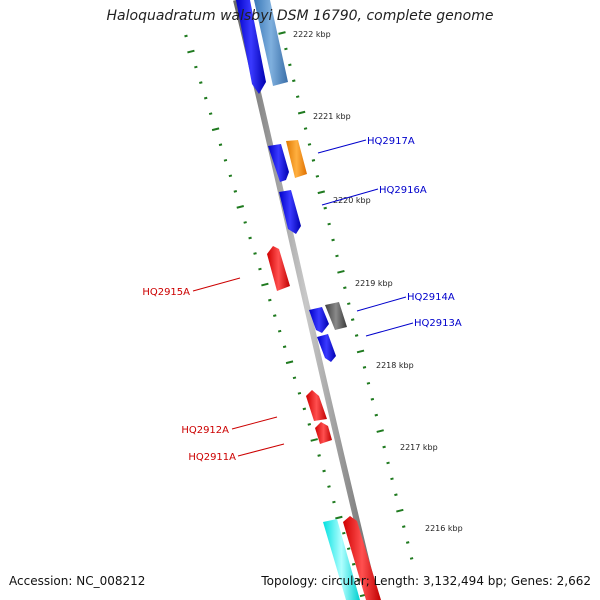 This screenshot has width=600, height=600. Describe the element at coordinates (403, 190) in the screenshot. I see `gene-label: HQ2916A` at that location.